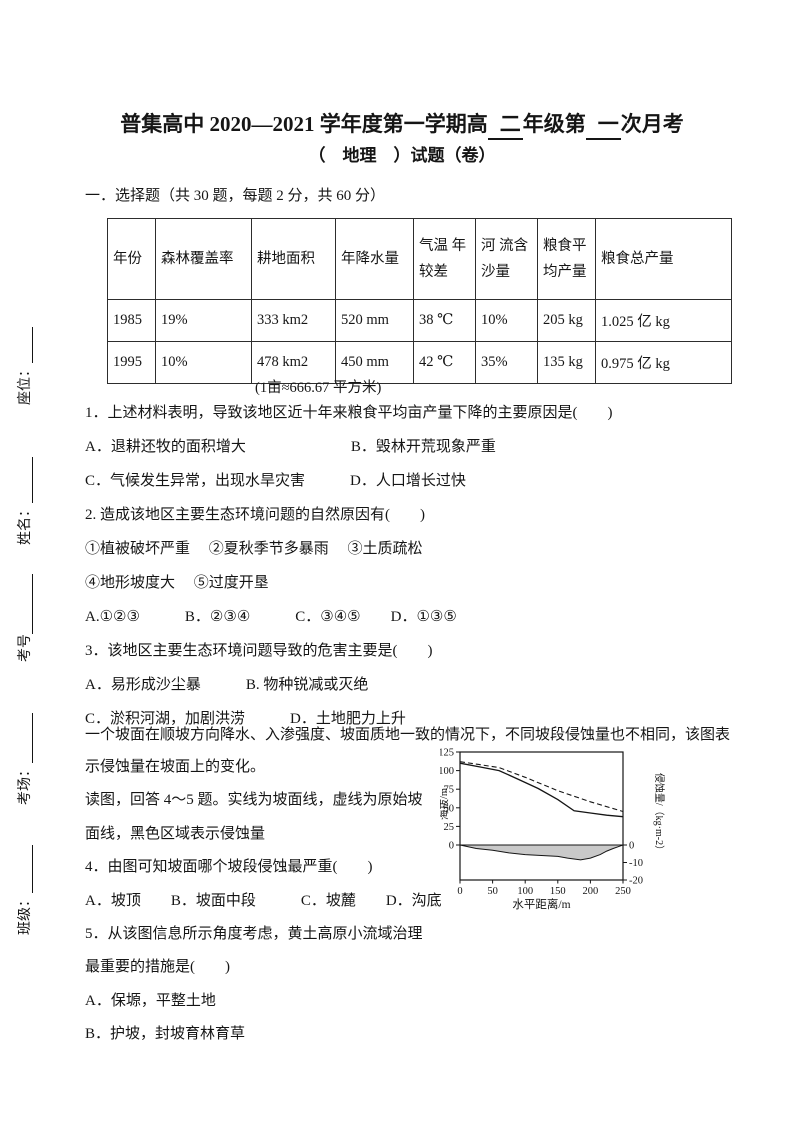  What do you see at coordinates (444, 362) in the screenshot?
I see `table-cell: 42 ℃` at bounding box center [444, 362].